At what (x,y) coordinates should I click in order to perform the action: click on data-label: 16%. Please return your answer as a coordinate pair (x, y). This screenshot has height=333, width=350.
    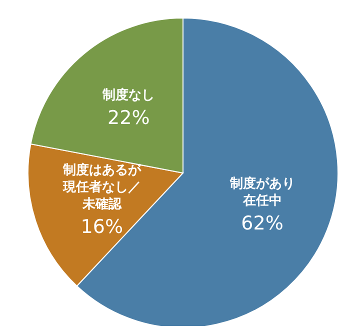
    Looking at the image, I should click on (102, 227).